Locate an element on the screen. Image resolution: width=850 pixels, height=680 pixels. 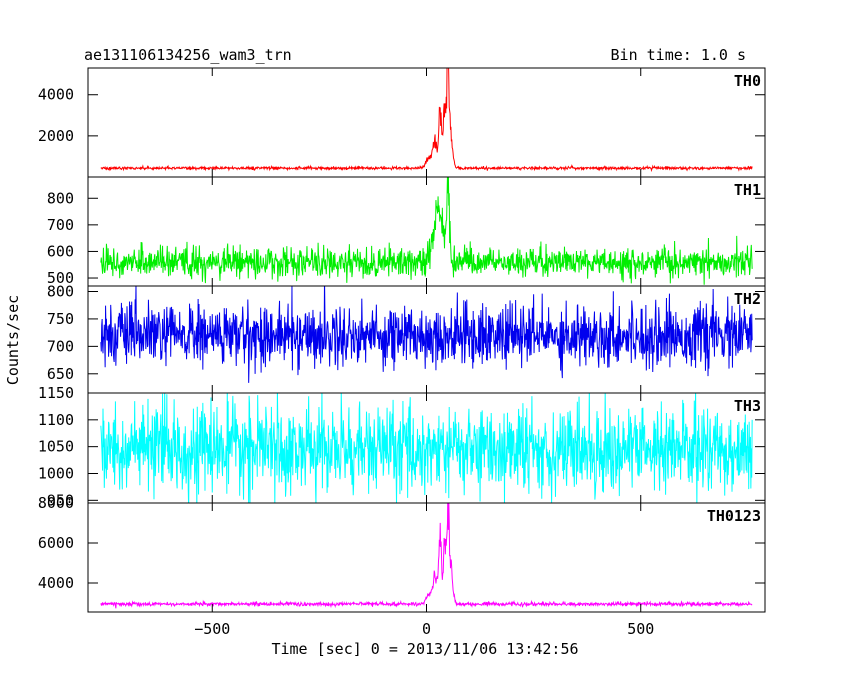
y-tick-label: 2000 is located at coordinates (56, 136).